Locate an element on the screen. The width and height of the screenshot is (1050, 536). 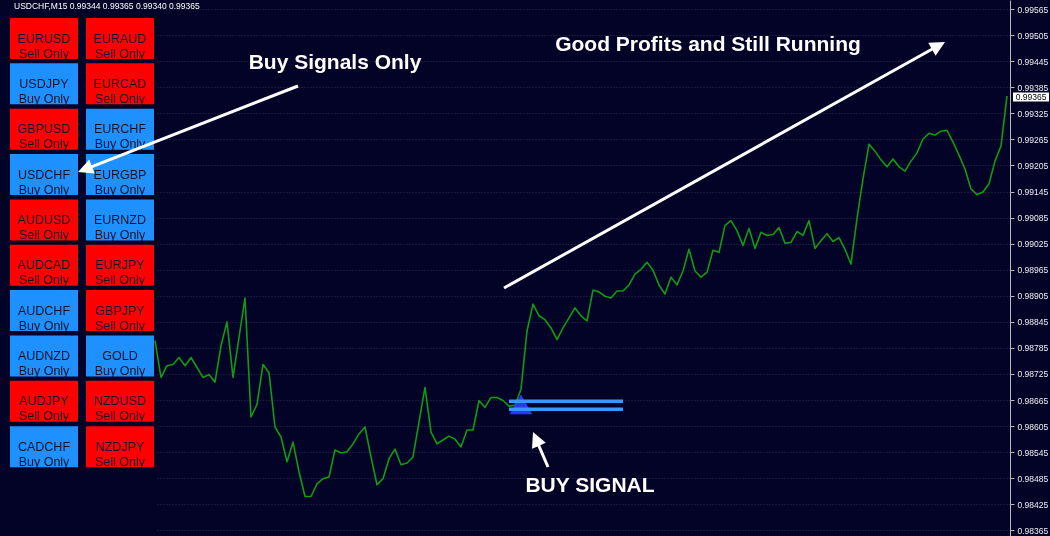
category-label: USDJPY Buy Only is located at coordinates (44, 91).